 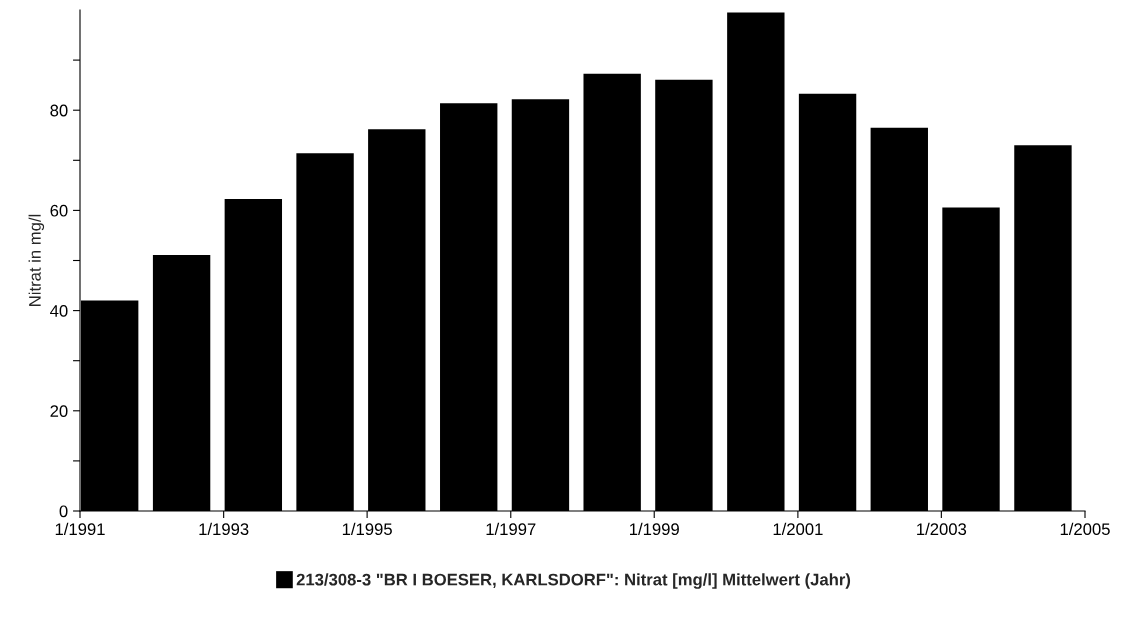 What do you see at coordinates (224, 529) in the screenshot?
I see `x-tick-label: 1/1993` at bounding box center [224, 529].